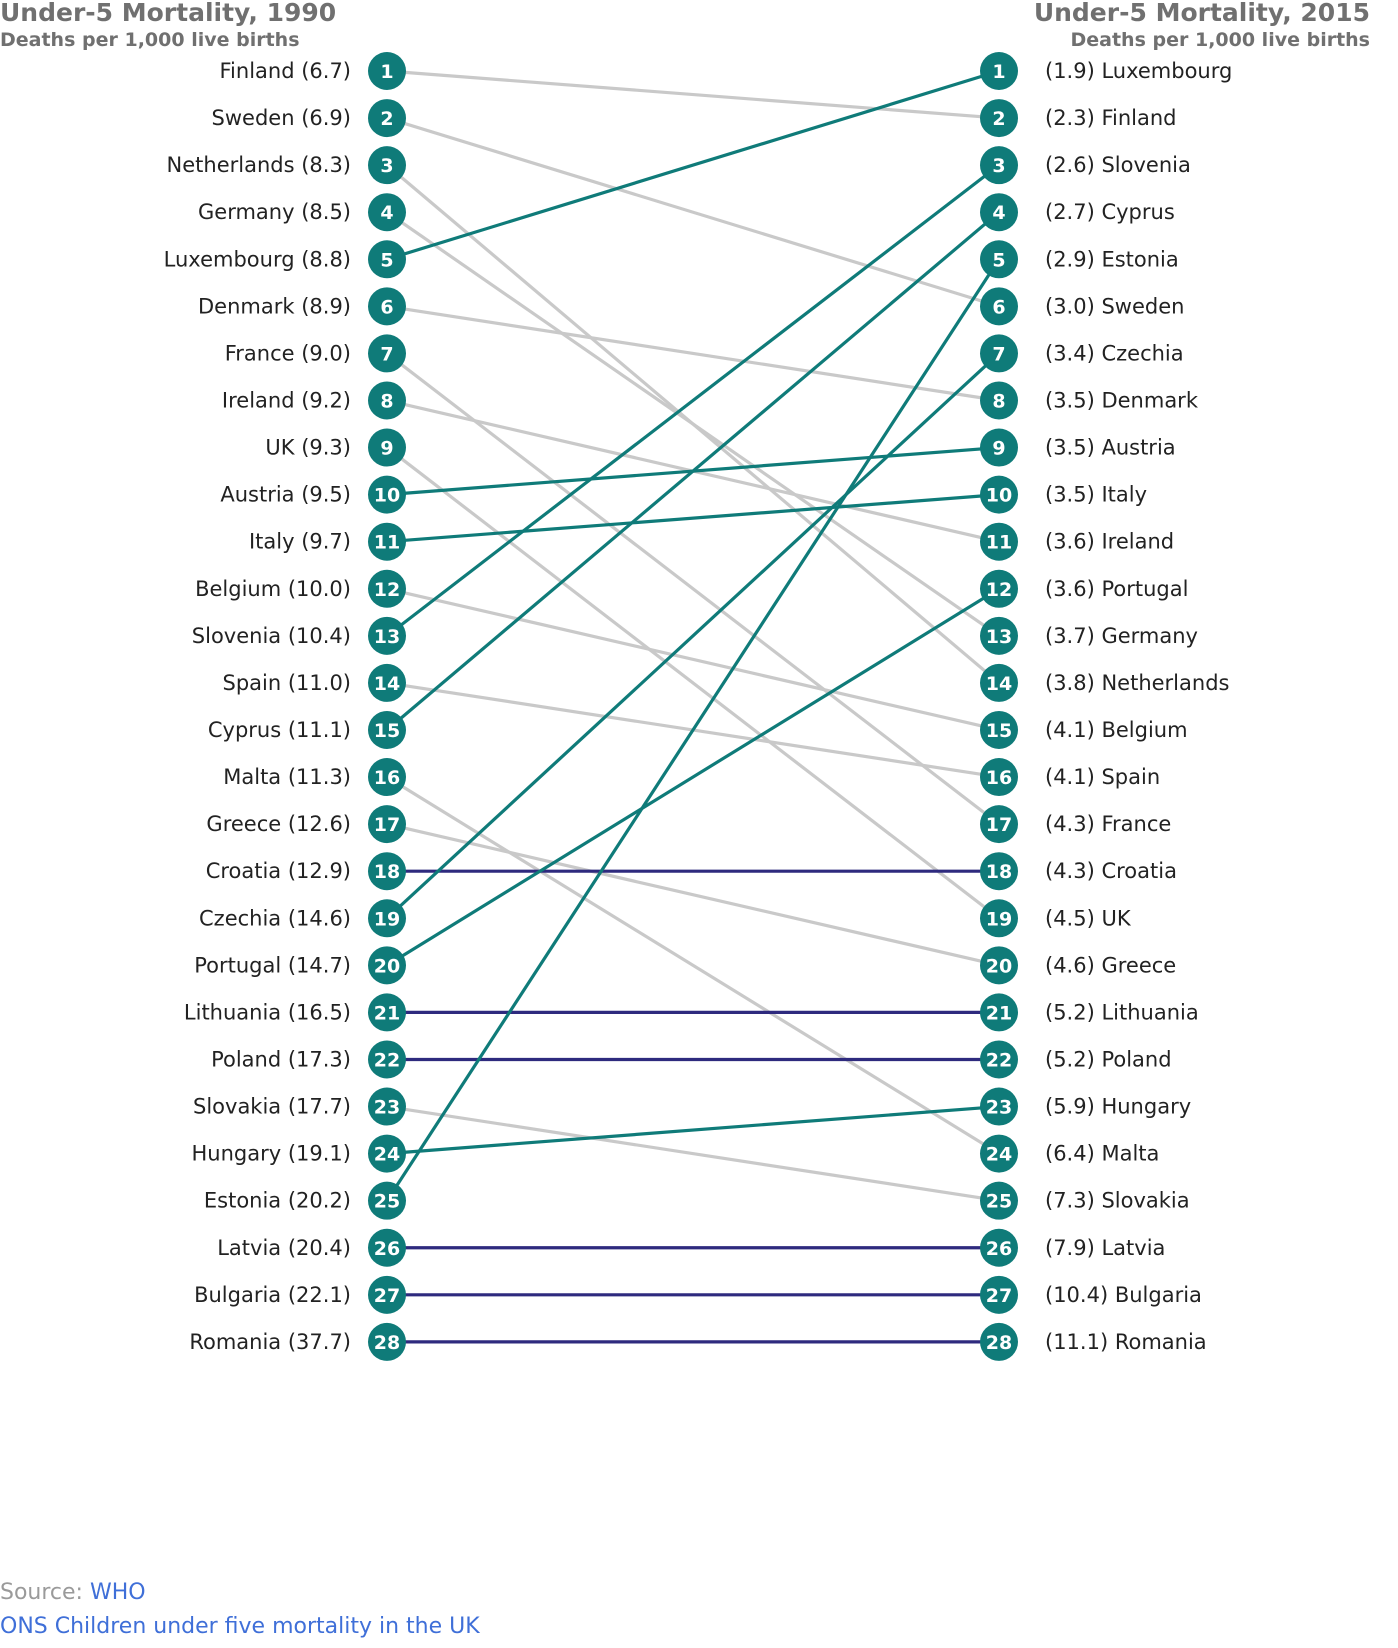 The image size is (1398, 1648). What do you see at coordinates (387, 684) in the screenshot?
I see `left-rank-number: 14` at bounding box center [387, 684].